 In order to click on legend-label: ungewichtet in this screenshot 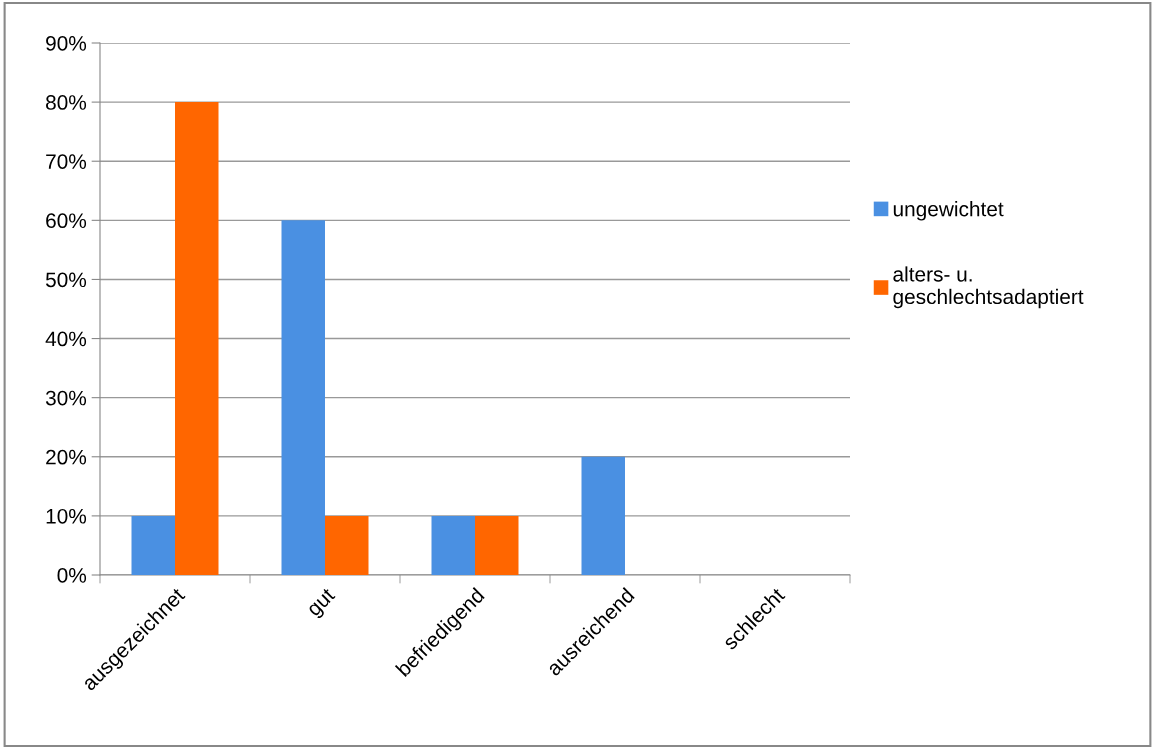, I will do `click(948, 211)`.